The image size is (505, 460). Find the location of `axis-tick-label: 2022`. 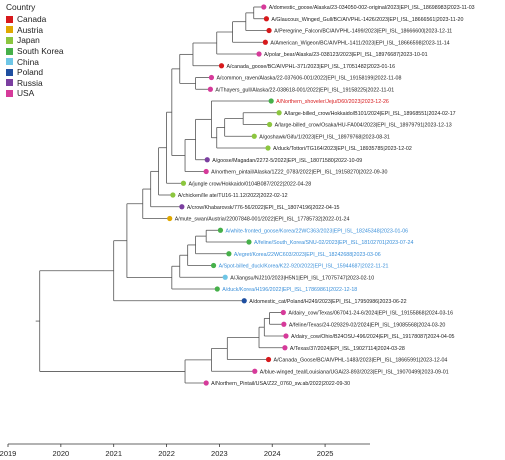

axis-tick-label: 2022 is located at coordinates (166, 453).